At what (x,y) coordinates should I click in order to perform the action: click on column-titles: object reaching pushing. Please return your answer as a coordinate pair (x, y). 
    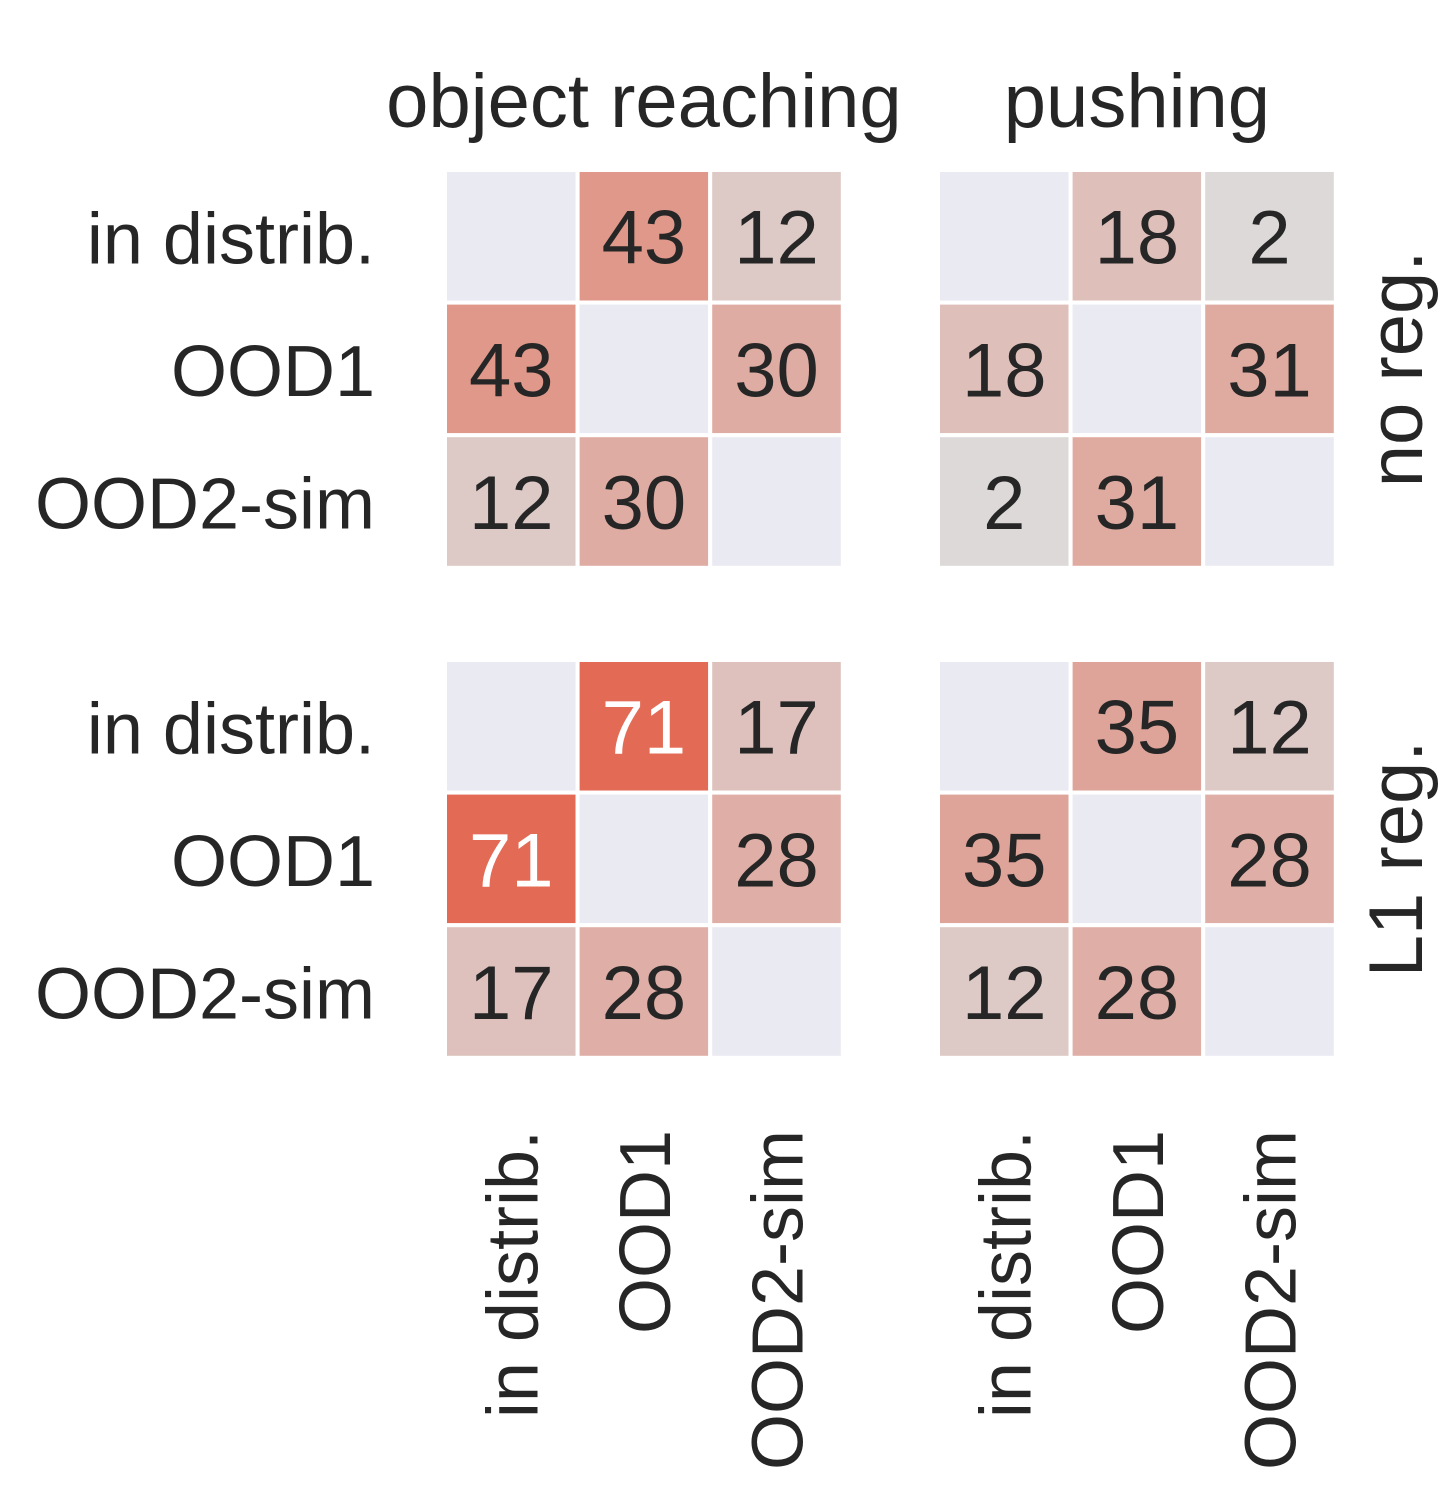
    Looking at the image, I should click on (828, 101).